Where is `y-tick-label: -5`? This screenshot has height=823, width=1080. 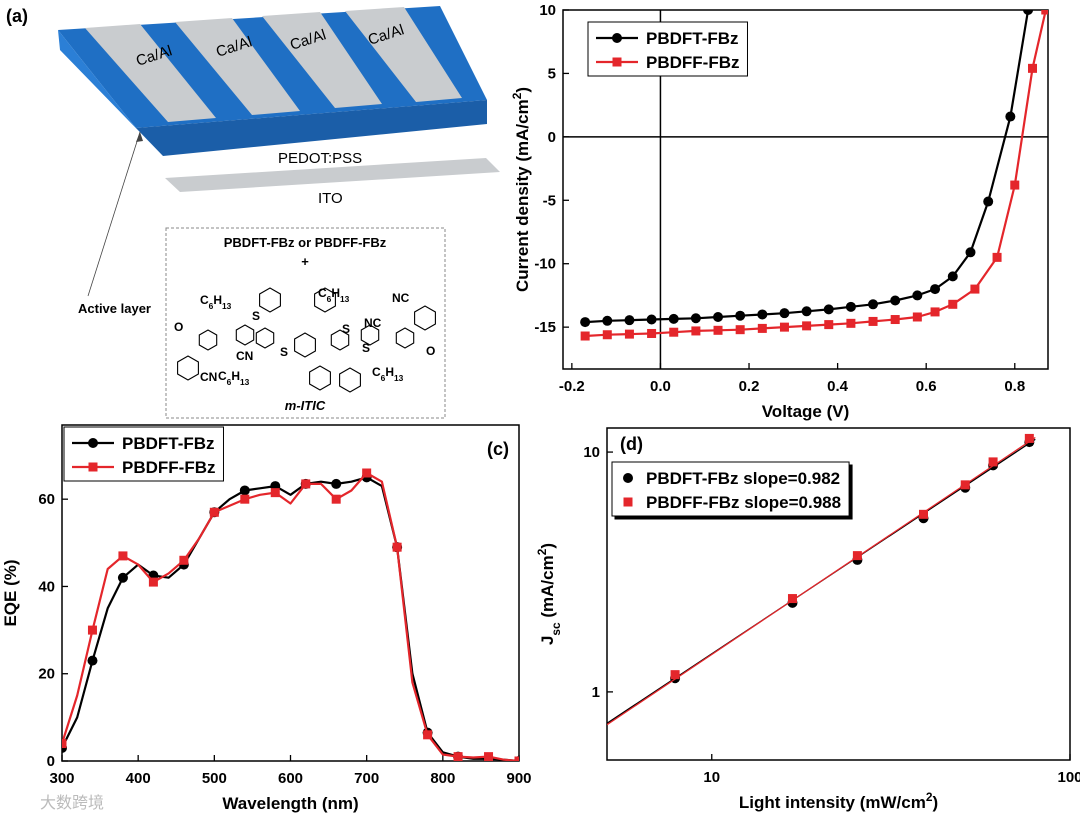
y-tick-label: -5 is located at coordinates (549, 200).